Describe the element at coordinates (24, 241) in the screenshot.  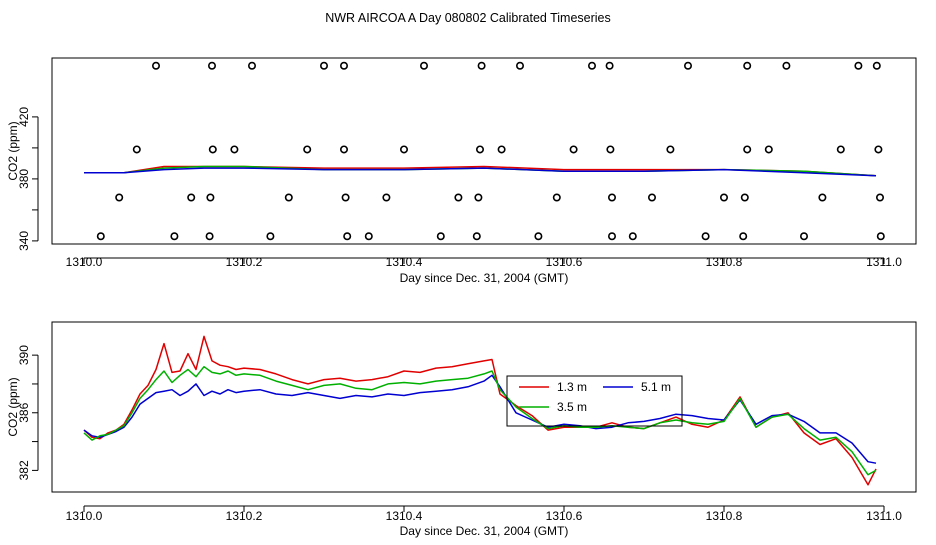
I see `y-tick-label: 340` at that location.